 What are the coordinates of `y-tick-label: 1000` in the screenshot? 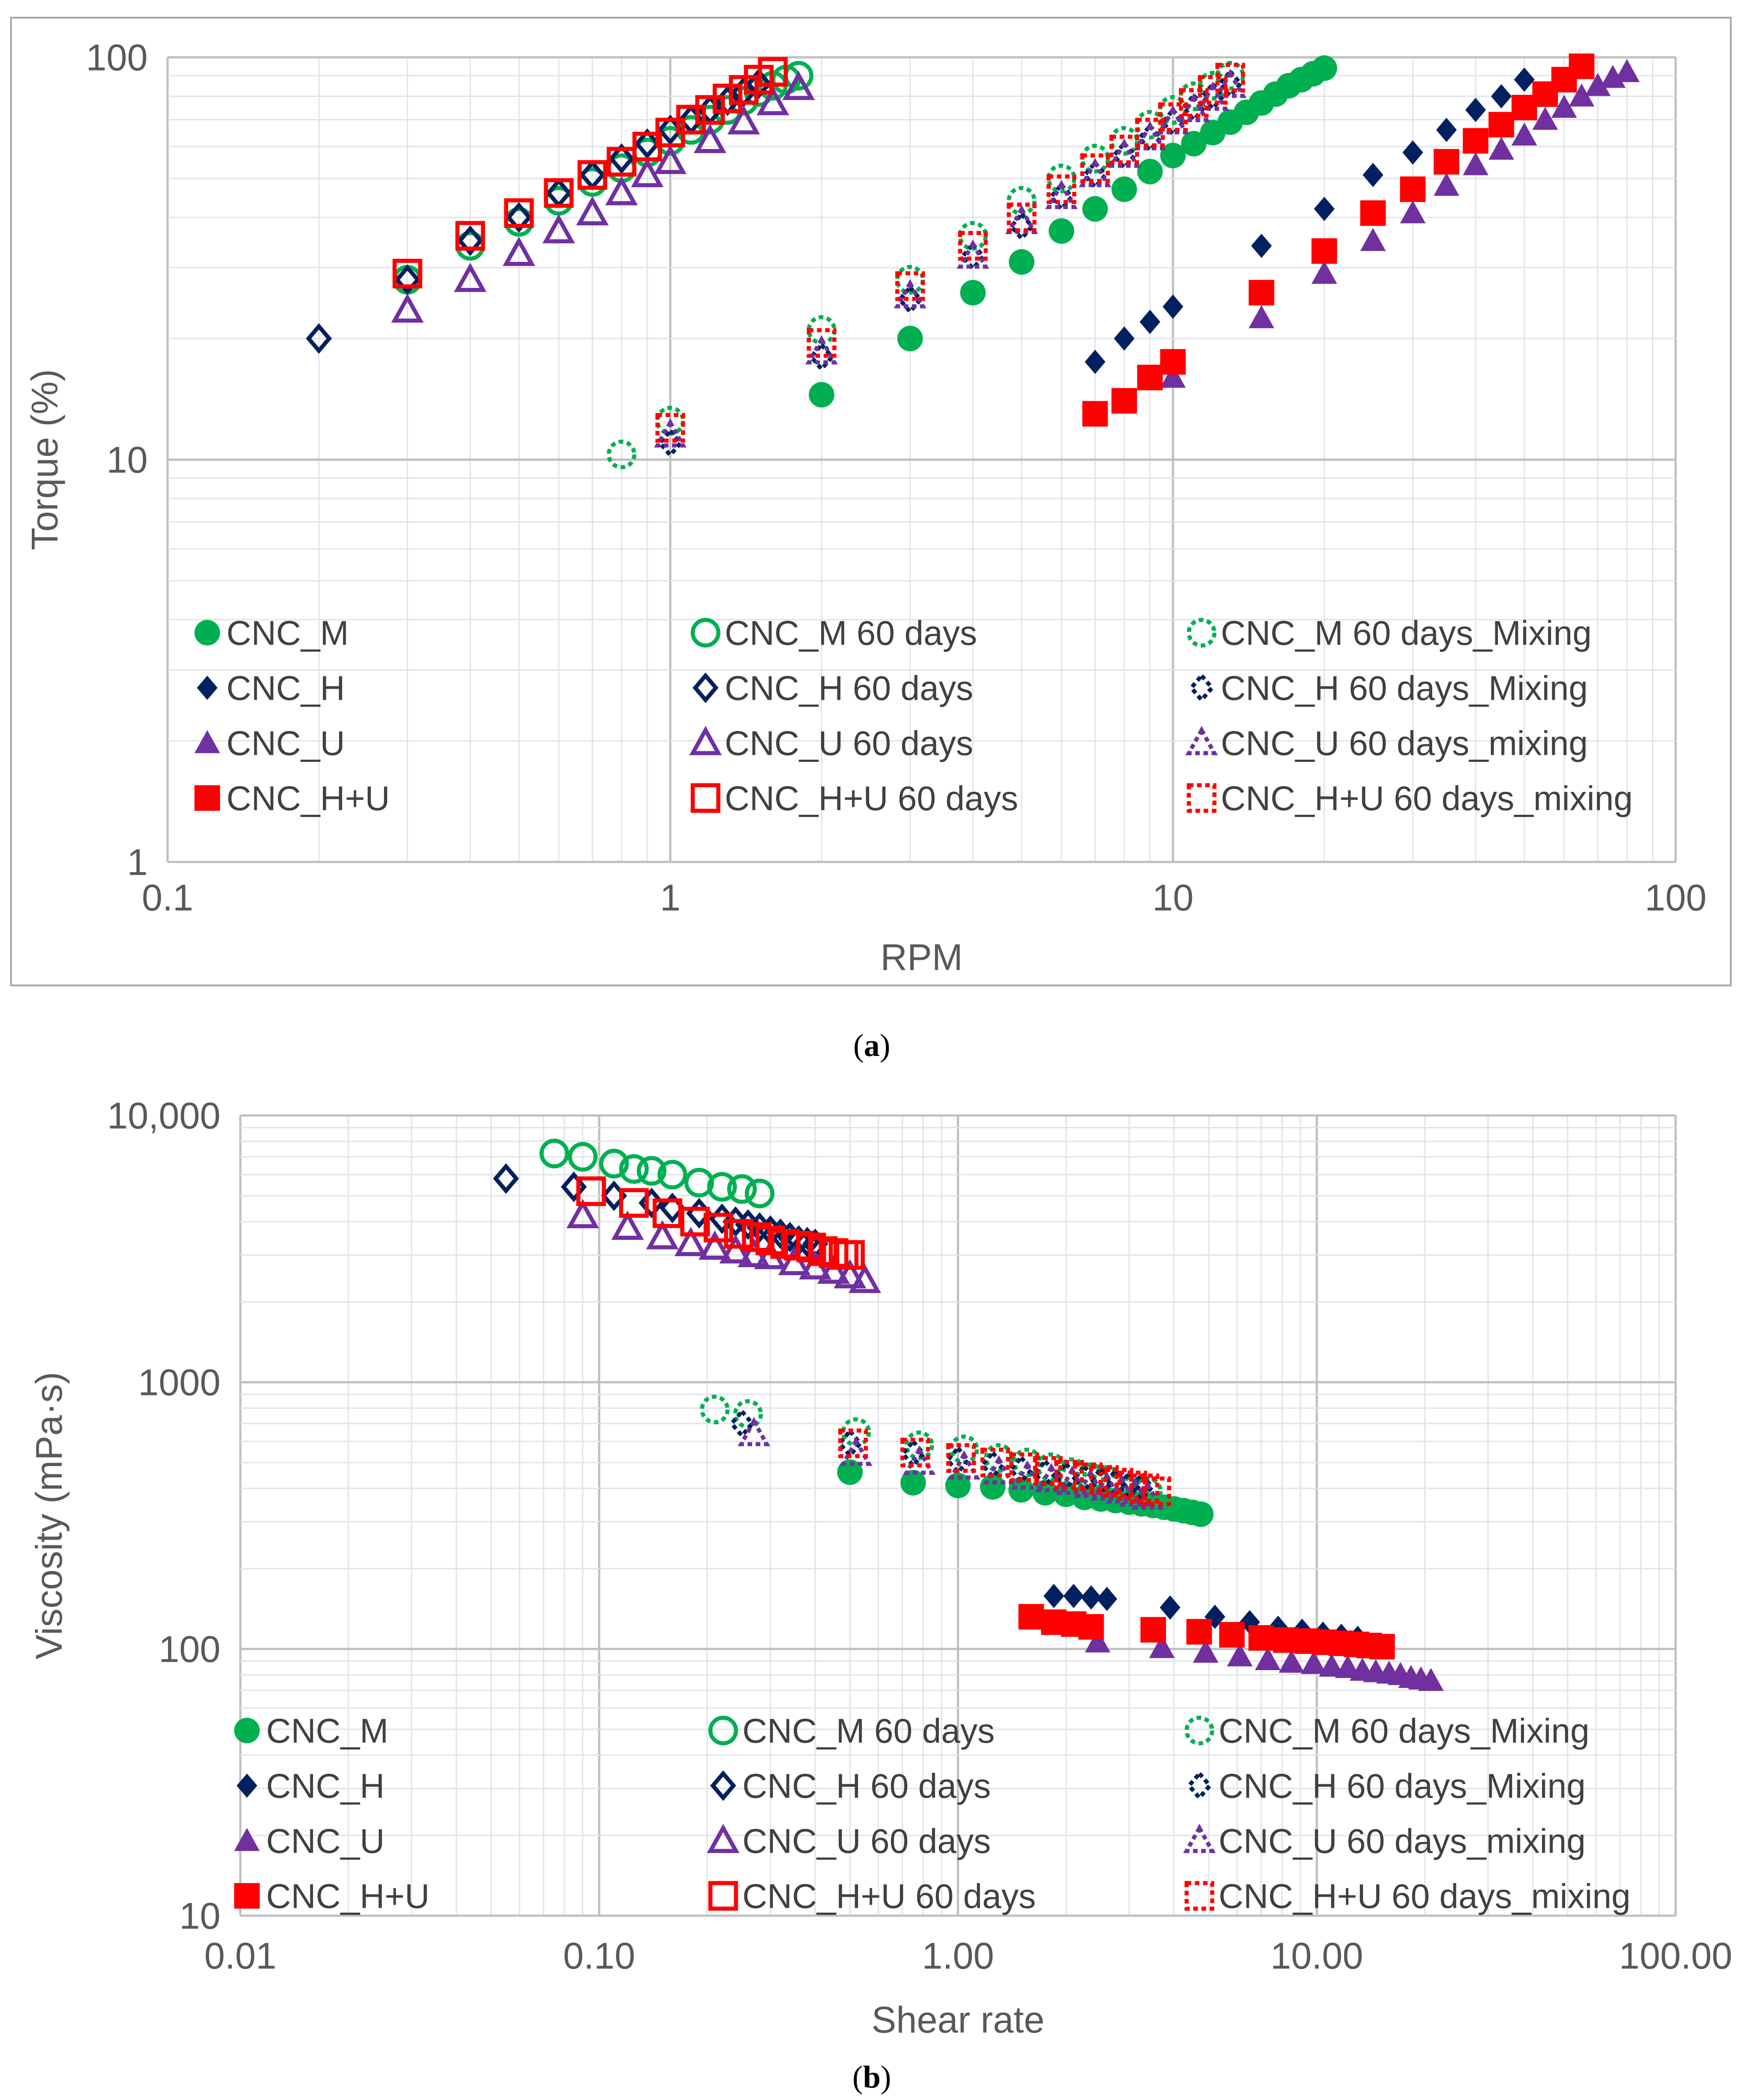 It's located at (179, 1382).